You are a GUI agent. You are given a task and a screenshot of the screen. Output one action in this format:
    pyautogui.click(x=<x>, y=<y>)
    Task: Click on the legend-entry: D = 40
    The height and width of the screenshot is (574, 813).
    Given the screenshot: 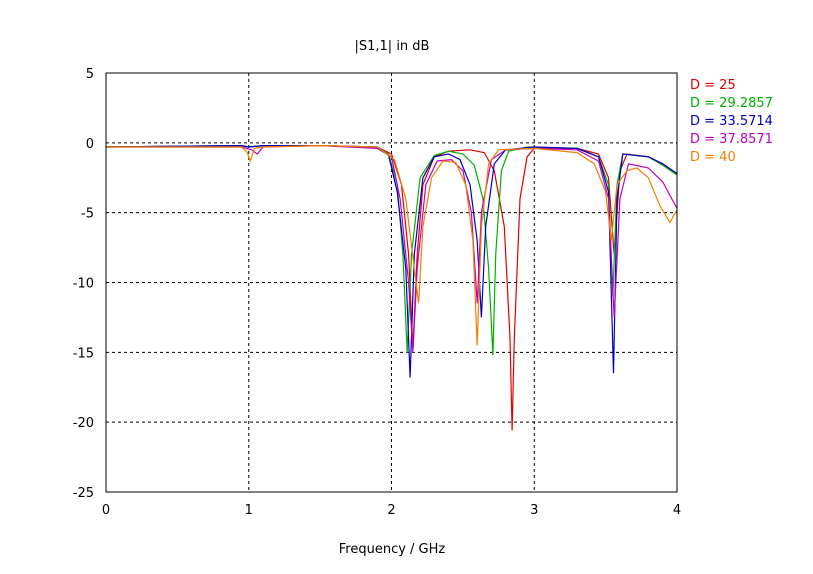 What is the action you would take?
    pyautogui.click(x=713, y=157)
    